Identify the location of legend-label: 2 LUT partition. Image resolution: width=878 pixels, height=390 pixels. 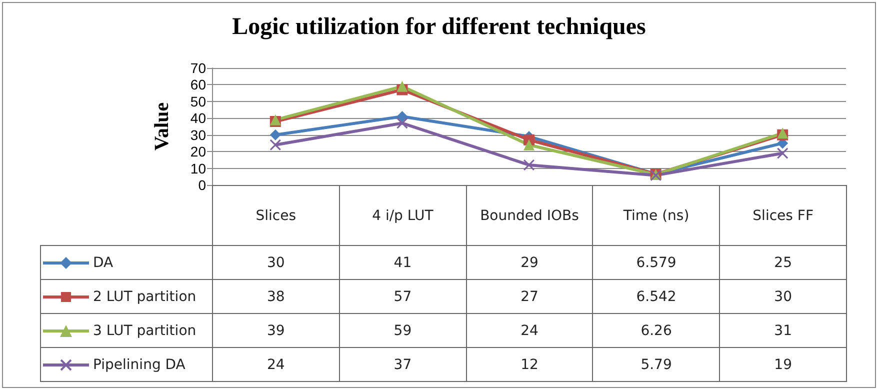
(144, 296).